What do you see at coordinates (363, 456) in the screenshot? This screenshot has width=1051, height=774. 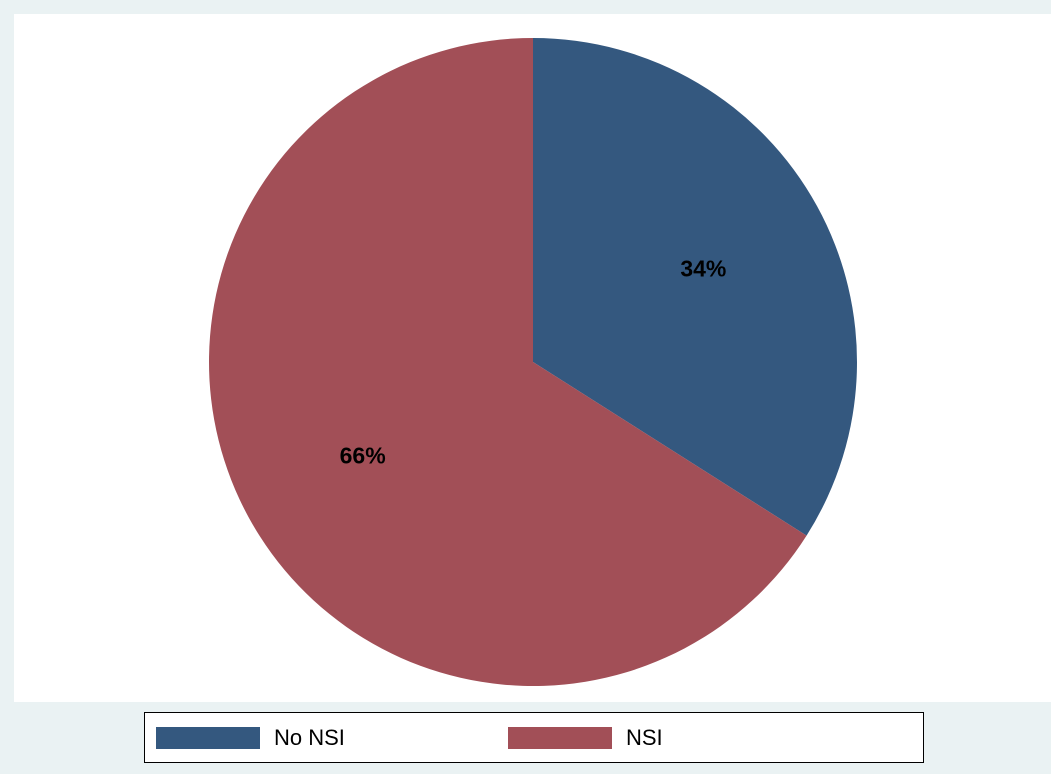 I see `slice-label-nsi: 66%` at bounding box center [363, 456].